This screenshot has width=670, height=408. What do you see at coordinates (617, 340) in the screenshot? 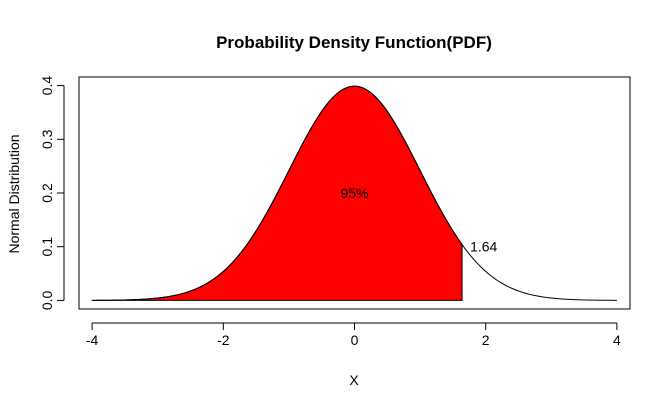
I see `x-tick-label: 4` at bounding box center [617, 340].